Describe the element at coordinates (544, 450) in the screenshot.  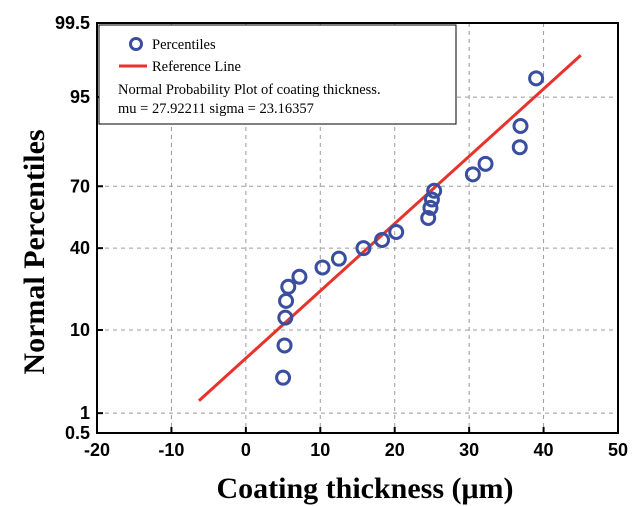
I see `x-tick-label: 40` at that location.